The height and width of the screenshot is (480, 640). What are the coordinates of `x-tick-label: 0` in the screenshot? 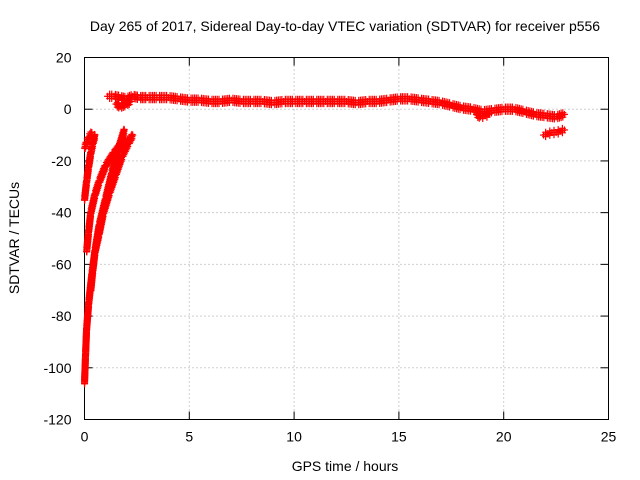 It's located at (85, 437).